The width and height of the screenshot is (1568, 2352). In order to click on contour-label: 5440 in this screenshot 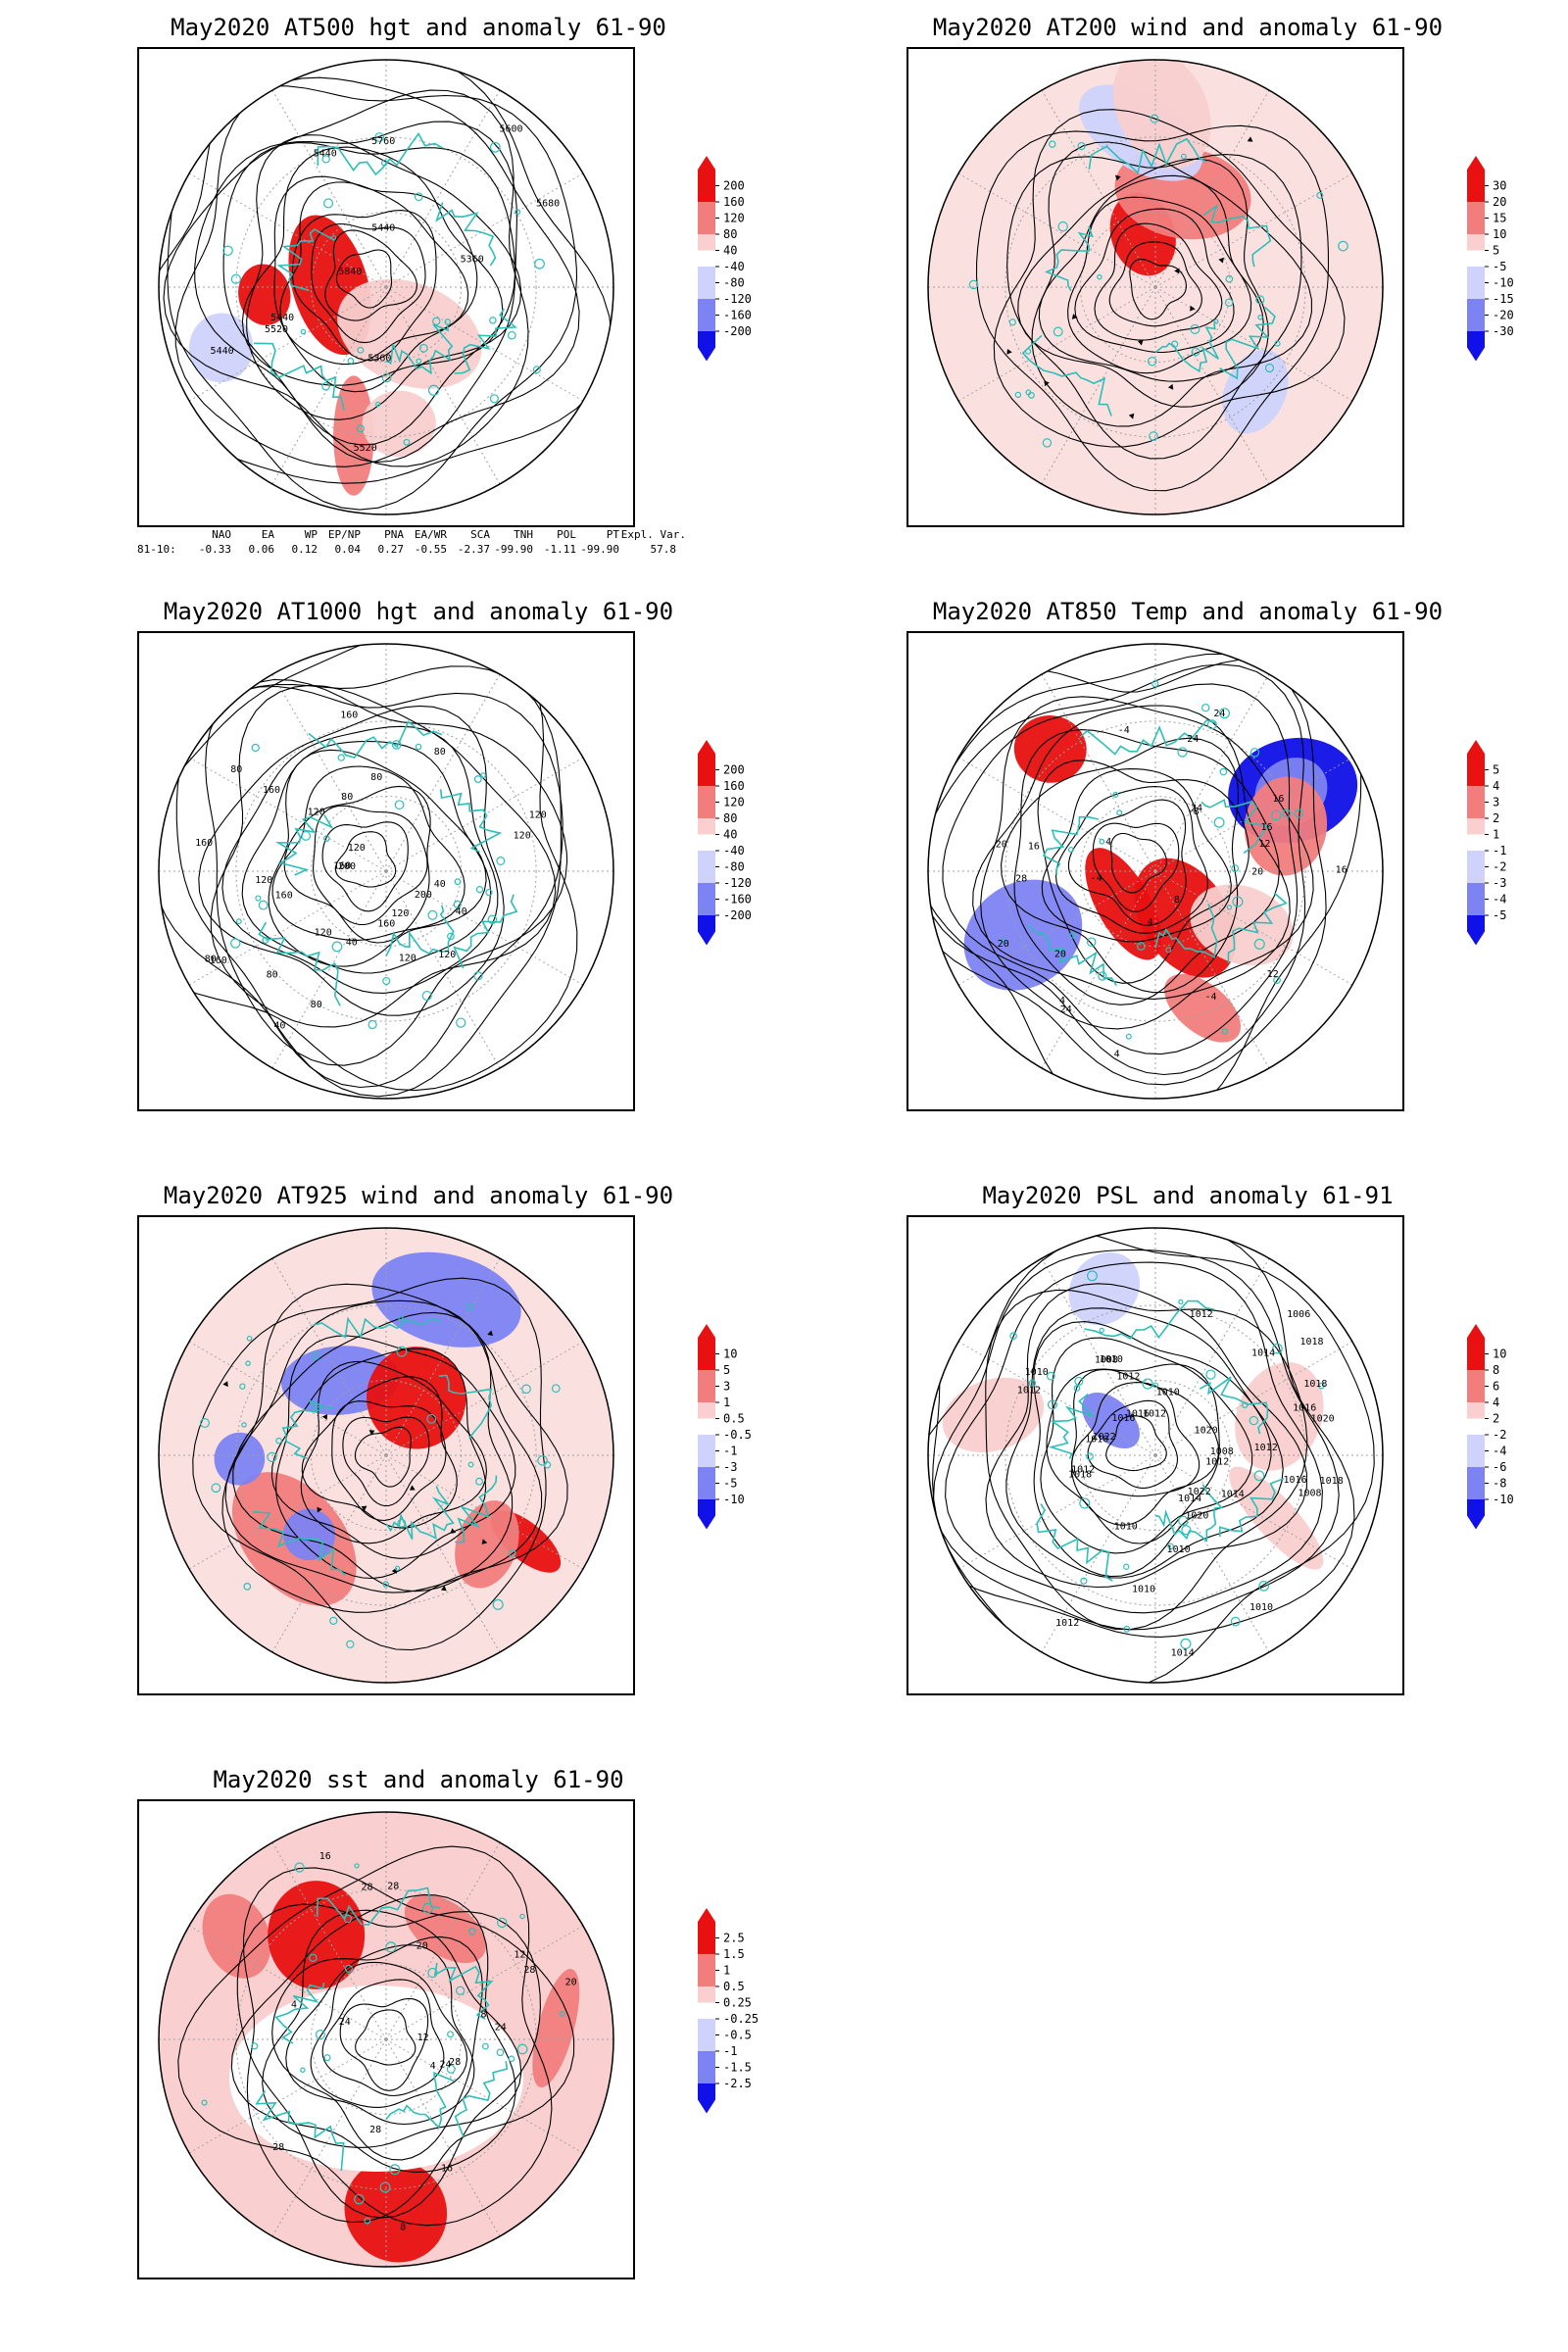, I will do `click(223, 351)`.